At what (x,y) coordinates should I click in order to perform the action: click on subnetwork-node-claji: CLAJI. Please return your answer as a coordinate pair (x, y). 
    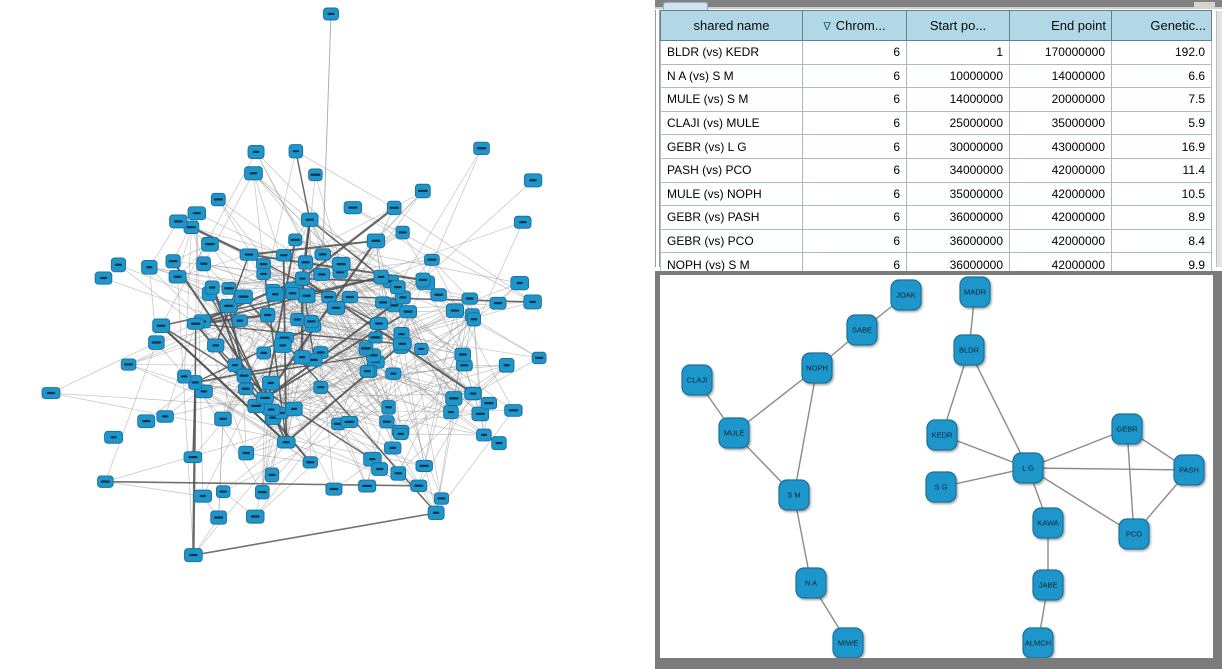
    Looking at the image, I should click on (697, 380).